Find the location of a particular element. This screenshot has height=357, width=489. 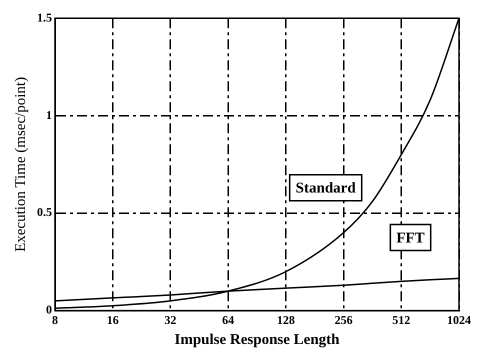

y-tick-label: 1 is located at coordinates (49, 115).